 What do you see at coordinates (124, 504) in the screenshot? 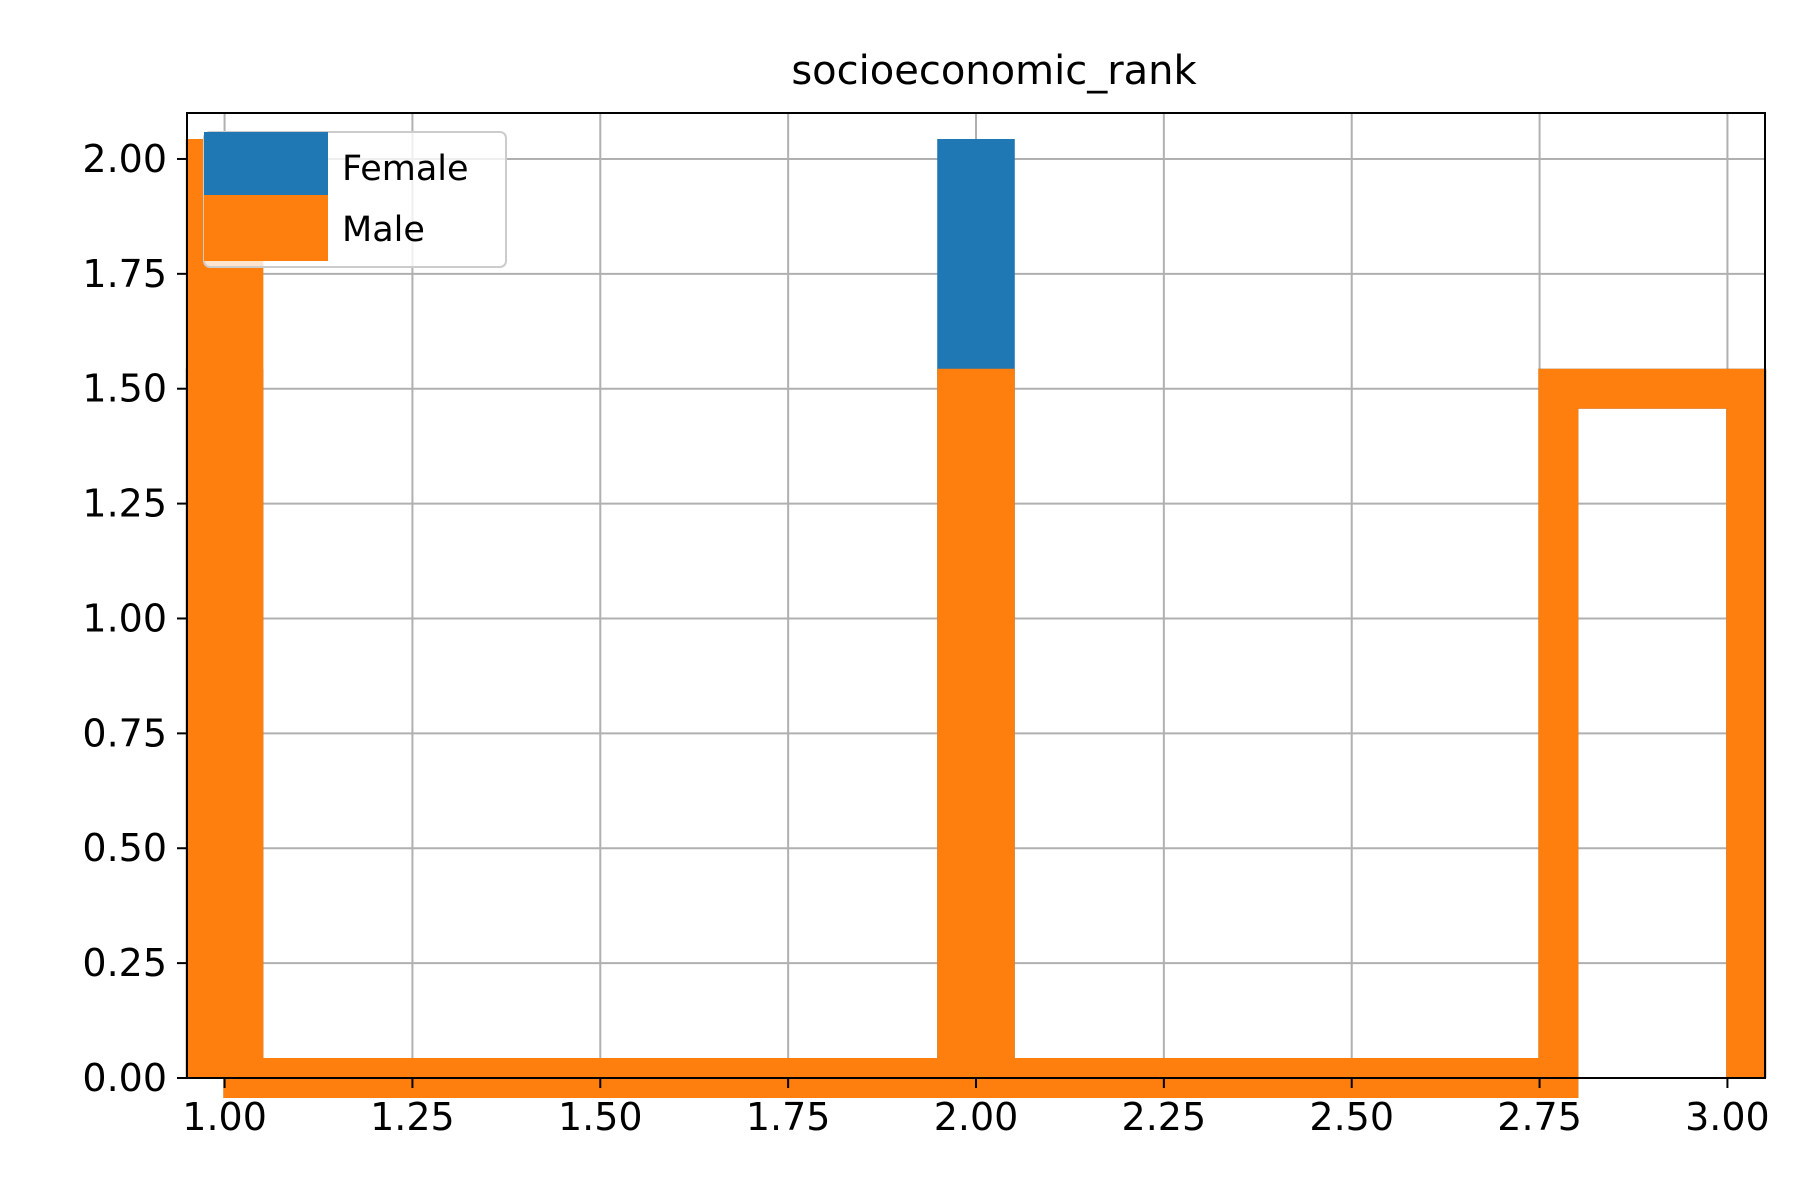
I see `y-tick-label: 1.25` at bounding box center [124, 504].